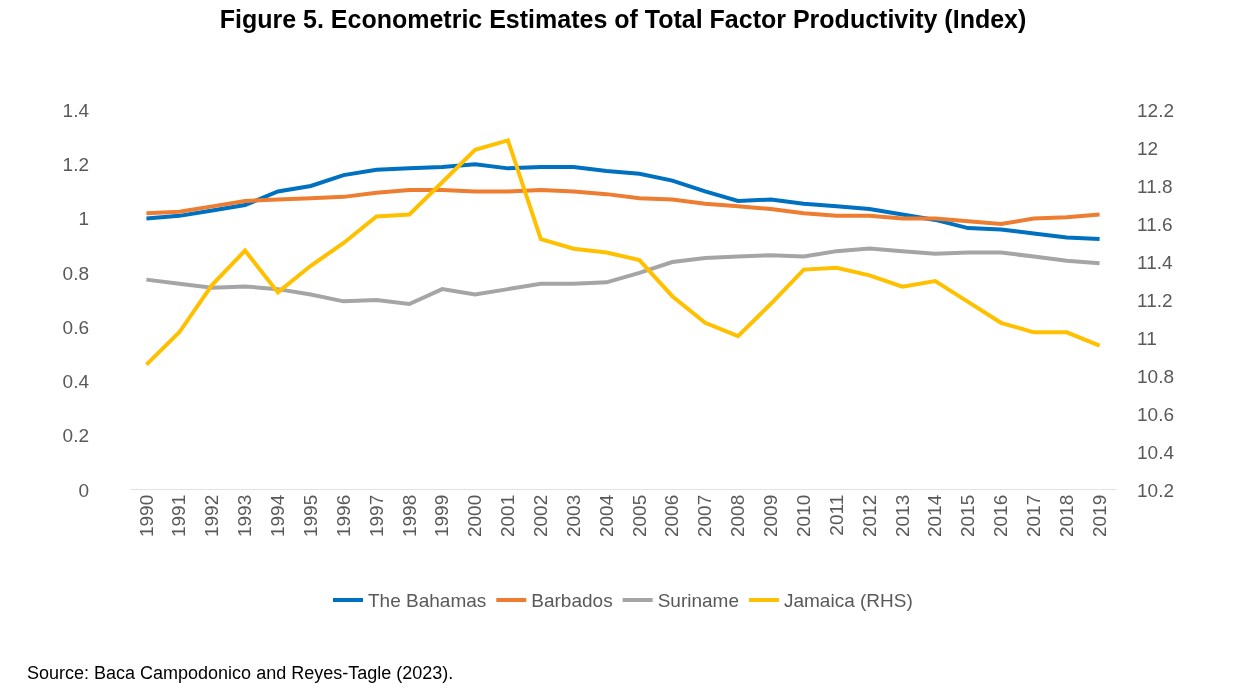  I want to click on y2-tick-label: 11.6, so click(1155, 224).